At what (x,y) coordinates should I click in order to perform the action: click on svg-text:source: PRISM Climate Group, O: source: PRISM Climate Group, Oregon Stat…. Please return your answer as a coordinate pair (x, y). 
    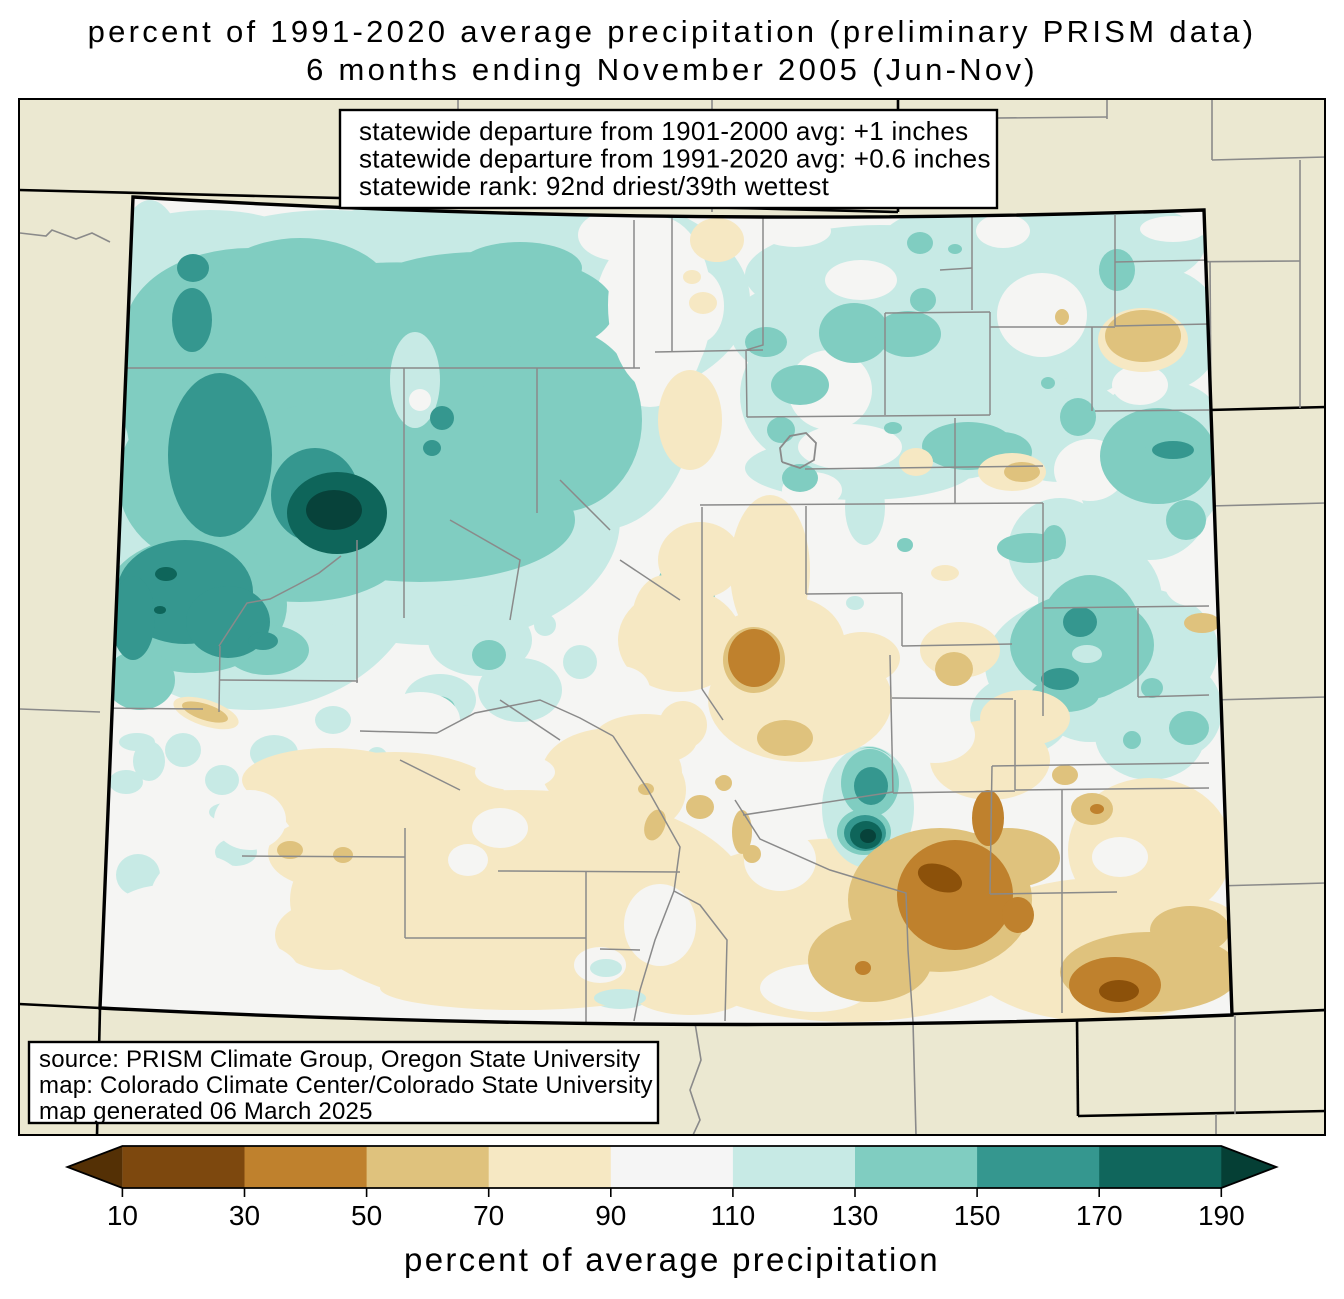
    Looking at the image, I should click on (339, 1059).